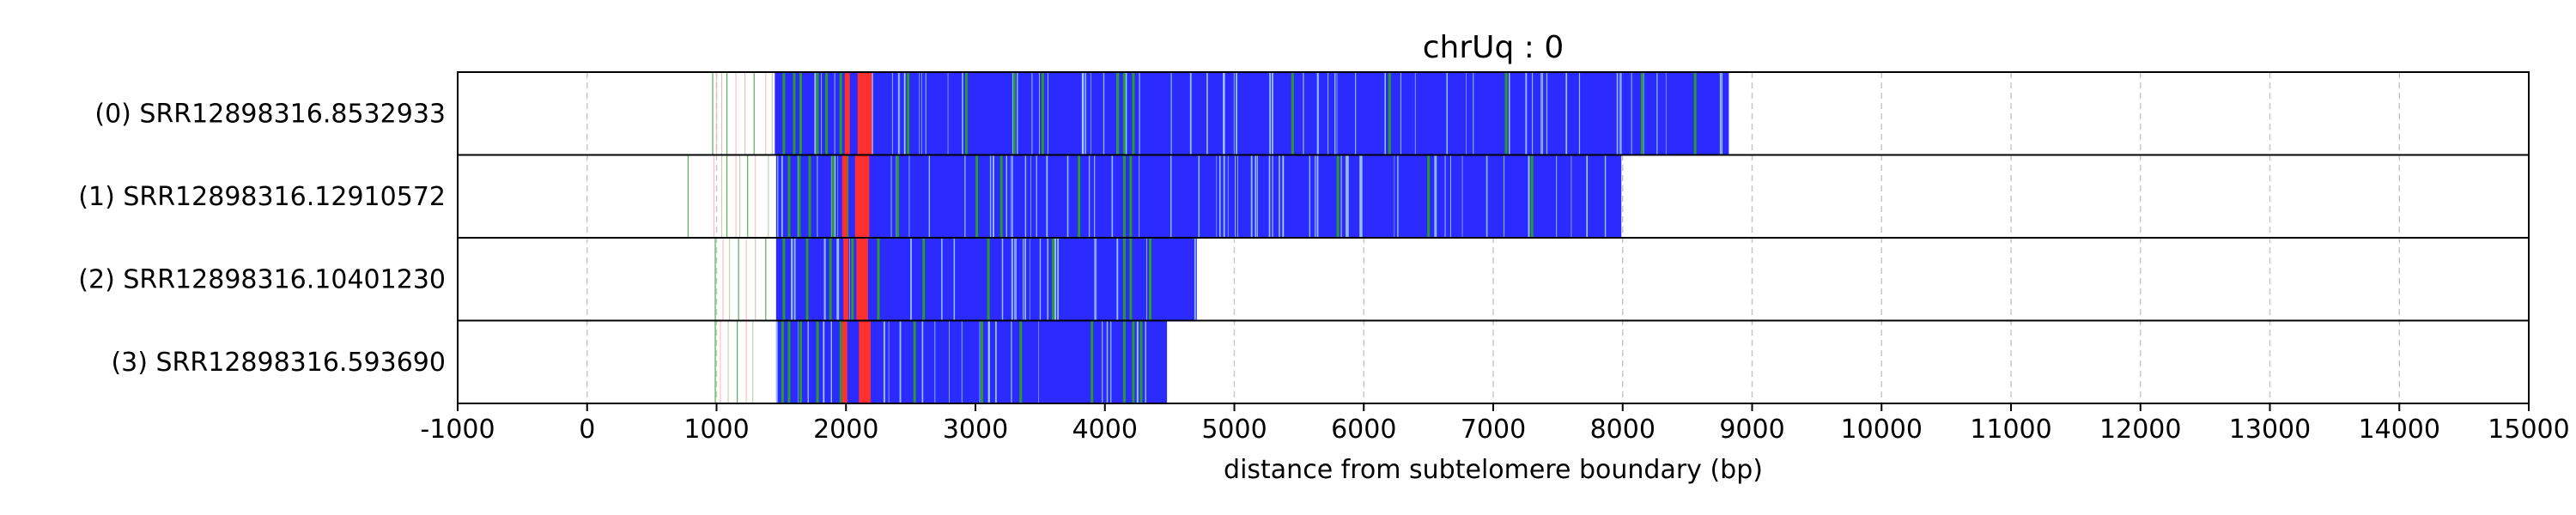 The height and width of the screenshot is (515, 2576). I want to click on x-tick-label: 11000, so click(2011, 430).